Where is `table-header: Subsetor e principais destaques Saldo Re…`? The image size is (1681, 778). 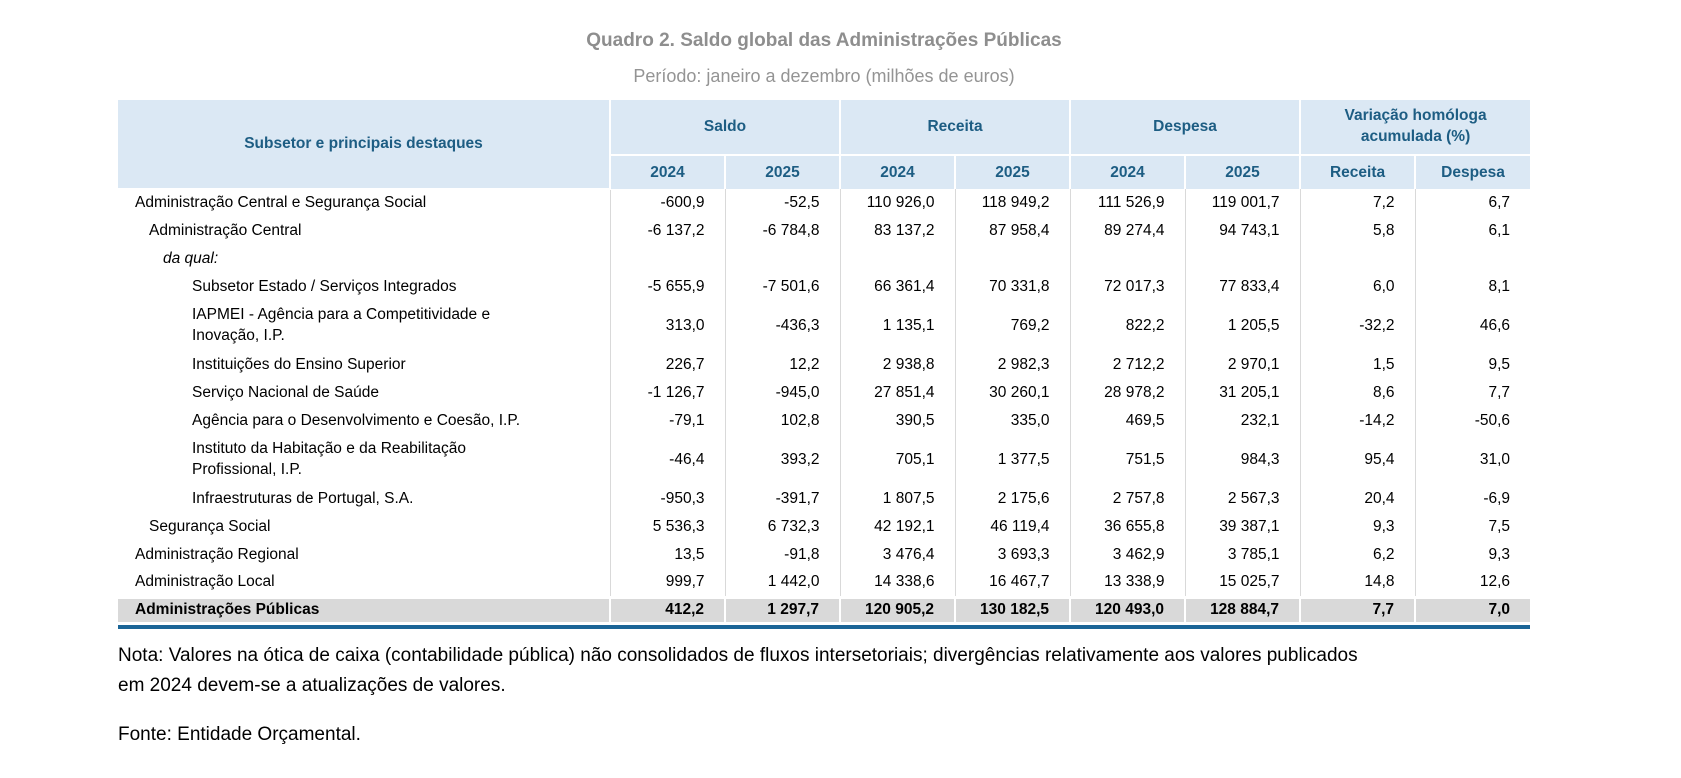 table-header: Subsetor e principais destaques Saldo Re… is located at coordinates (824, 145).